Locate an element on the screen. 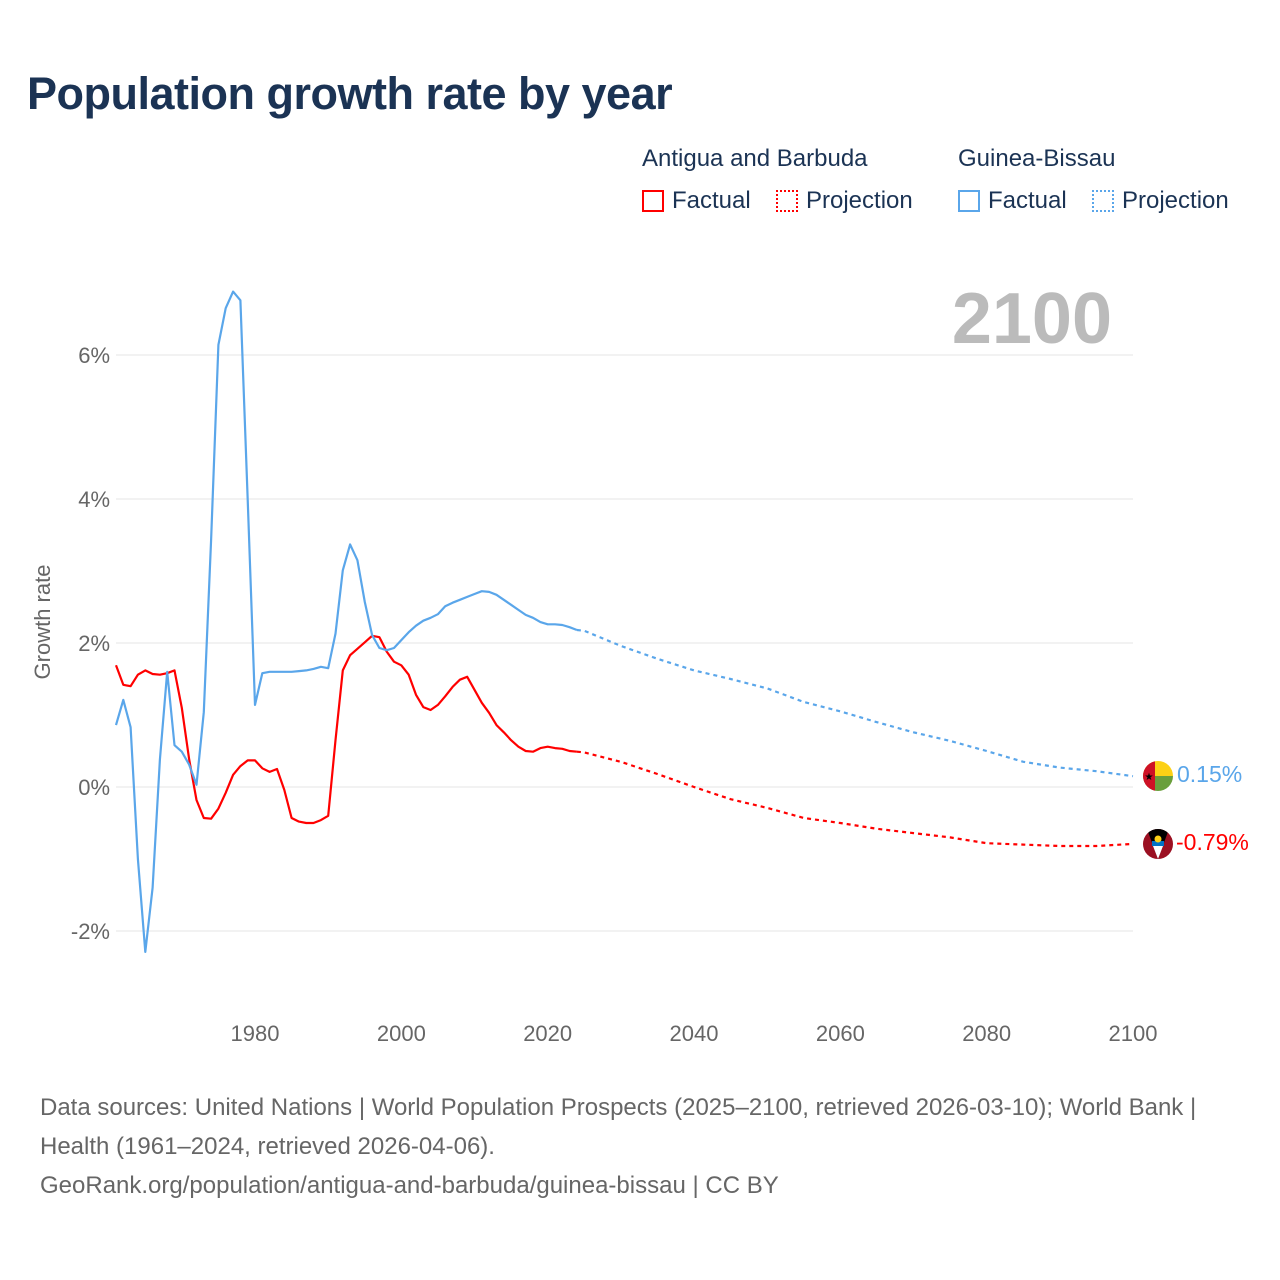 Image resolution: width=1280 pixels, height=1280 pixels. legend-group-title: Guinea-Bissau is located at coordinates (1037, 158).